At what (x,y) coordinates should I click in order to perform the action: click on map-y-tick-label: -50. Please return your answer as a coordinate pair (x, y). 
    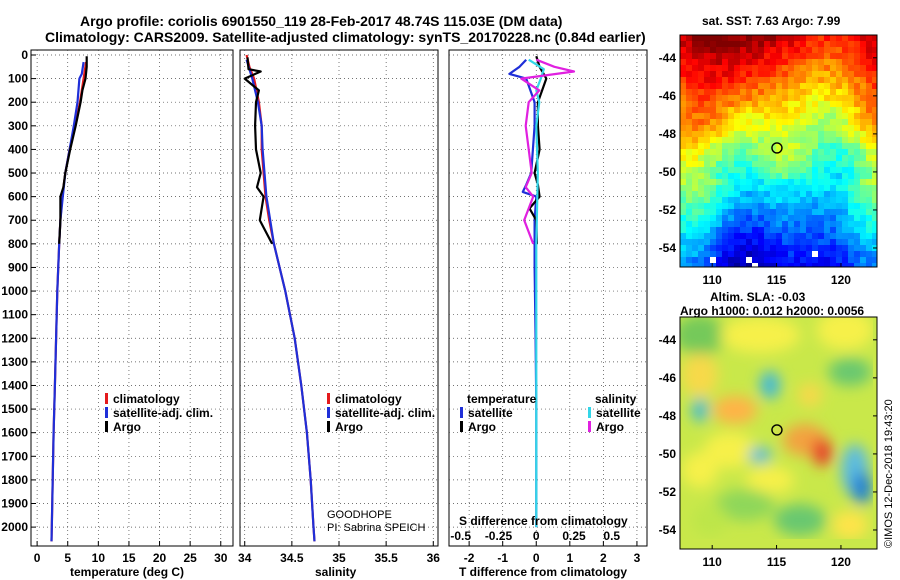
    Looking at the image, I should click on (668, 454).